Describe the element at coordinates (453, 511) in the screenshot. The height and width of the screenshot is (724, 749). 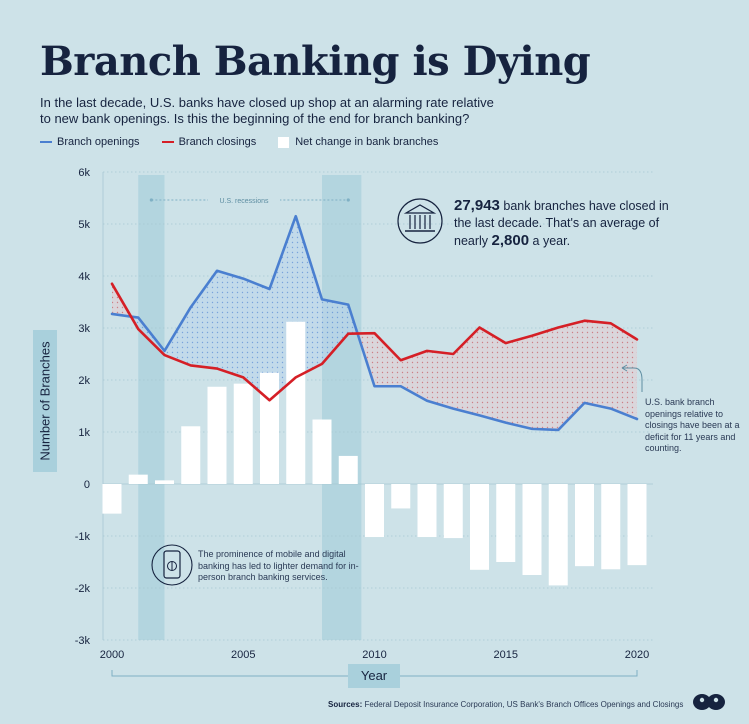
I see `net-change-bar-2013` at that location.